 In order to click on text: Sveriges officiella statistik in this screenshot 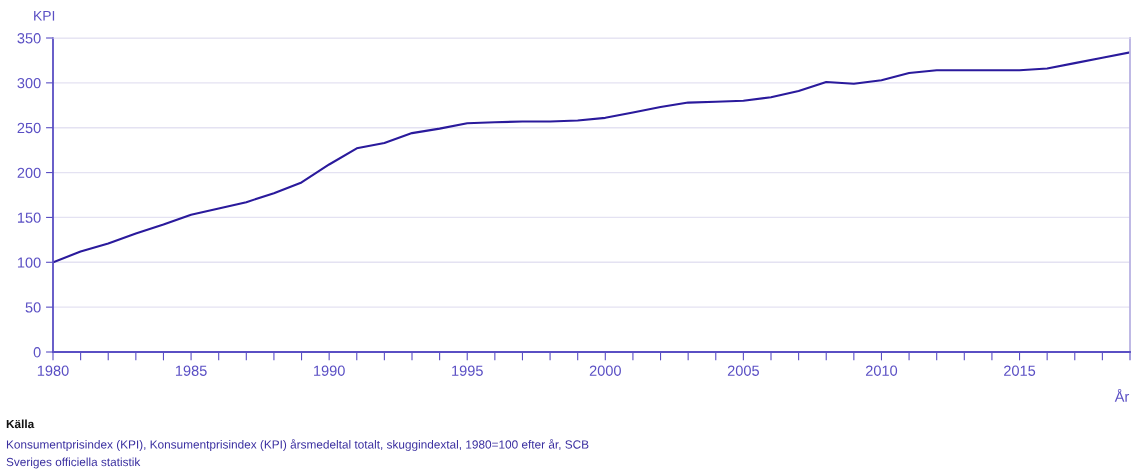, I will do `click(73, 463)`.